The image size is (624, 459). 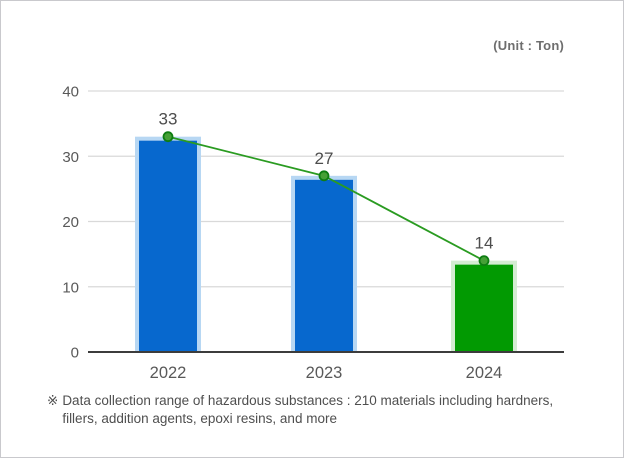 I want to click on x-axis-category-label: 2022, so click(x=168, y=373).